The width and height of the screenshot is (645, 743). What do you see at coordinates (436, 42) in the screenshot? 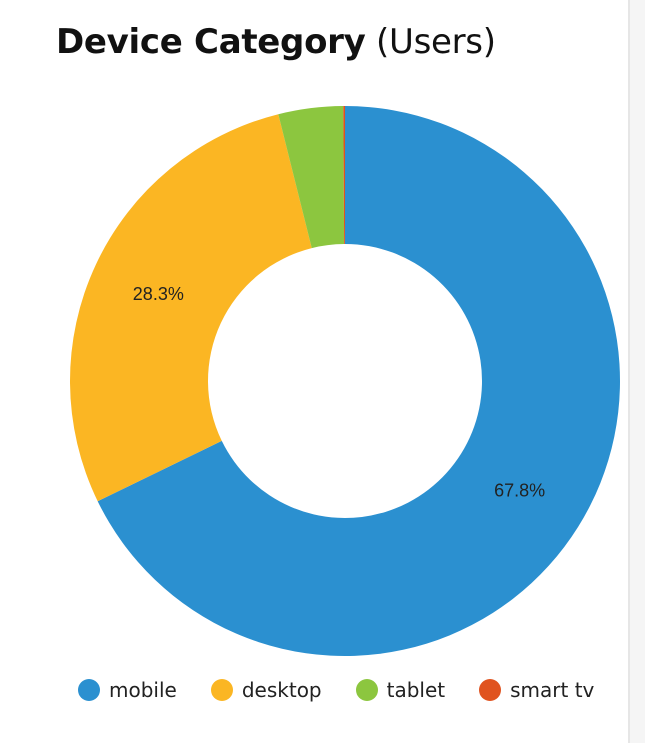
I see `chart-title-subtitle: (Users)` at bounding box center [436, 42].